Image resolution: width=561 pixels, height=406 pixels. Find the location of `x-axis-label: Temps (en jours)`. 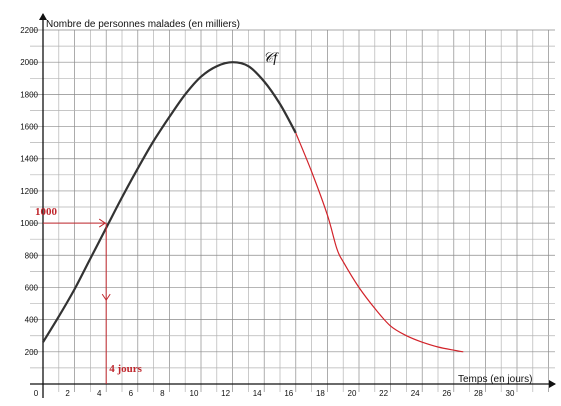

x-axis-label: Temps (en jours) is located at coordinates (495, 379).